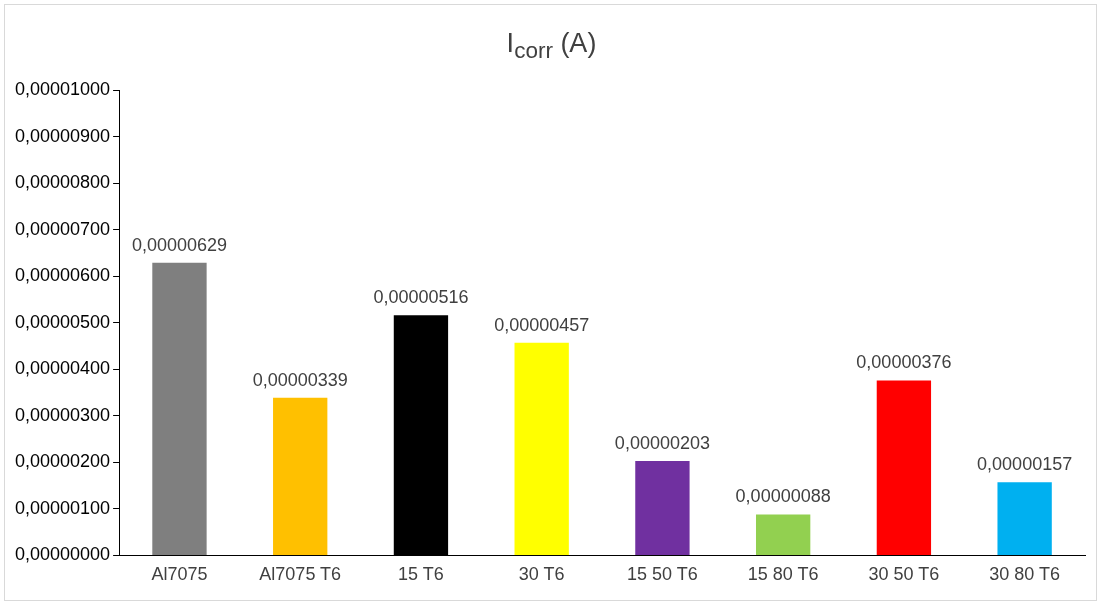 This screenshot has height=607, width=1103. Describe the element at coordinates (62, 368) in the screenshot. I see `y-tick-label: 0,00000400` at that location.